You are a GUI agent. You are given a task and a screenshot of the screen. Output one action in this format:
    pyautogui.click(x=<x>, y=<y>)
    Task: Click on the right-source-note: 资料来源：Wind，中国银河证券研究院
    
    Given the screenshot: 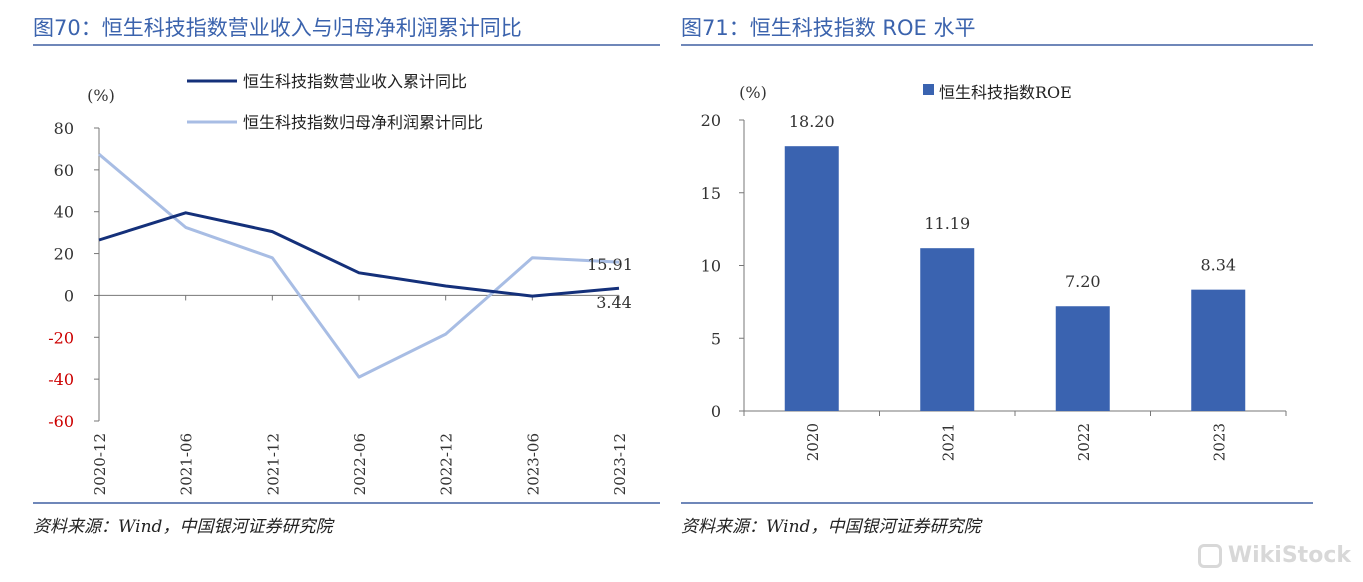 What is the action you would take?
    pyautogui.click(x=831, y=527)
    